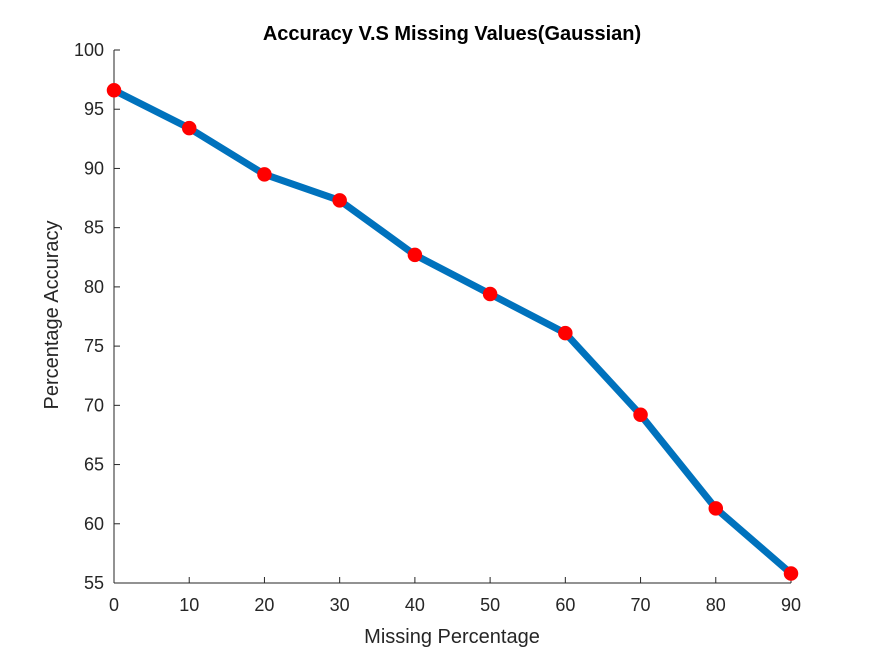 This screenshot has width=875, height=656. I want to click on y-tick-label: 75, so click(94, 346).